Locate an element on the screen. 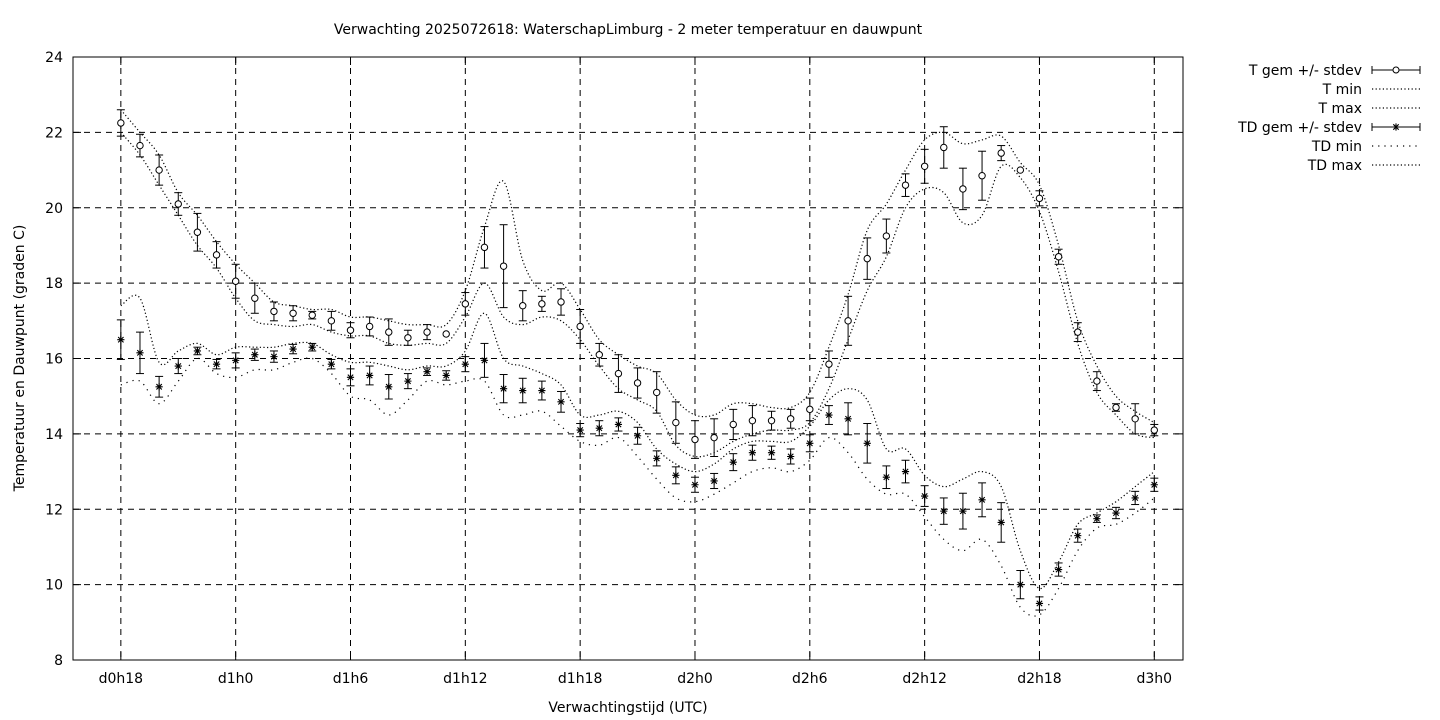 Image resolution: width=1440 pixels, height=720 pixels. y-tick-label: 16 is located at coordinates (54, 360).